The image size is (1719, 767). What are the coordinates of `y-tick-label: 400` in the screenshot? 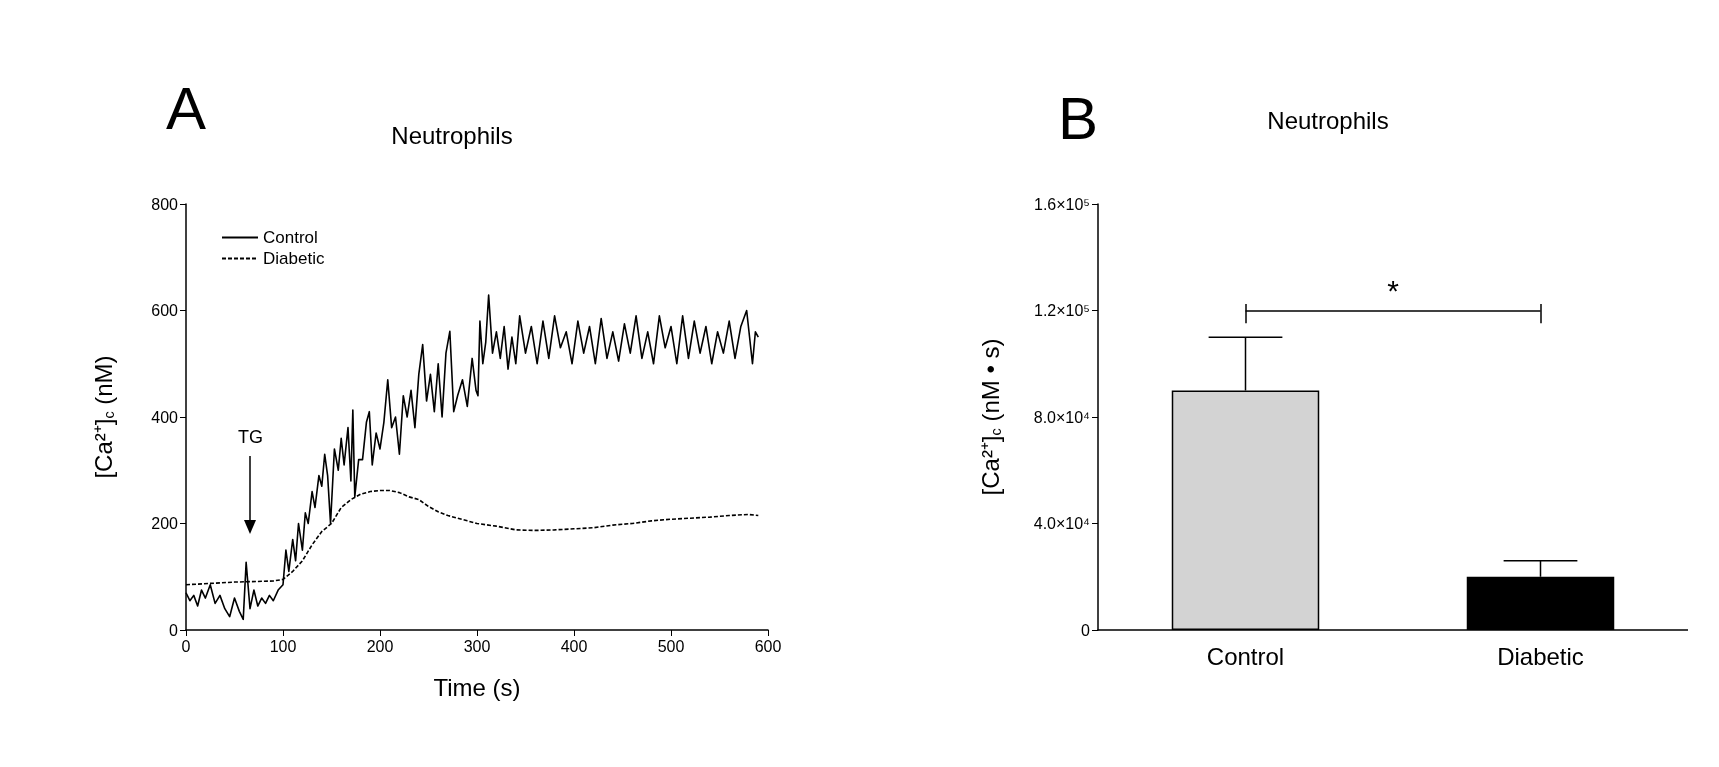 It's located at (165, 417).